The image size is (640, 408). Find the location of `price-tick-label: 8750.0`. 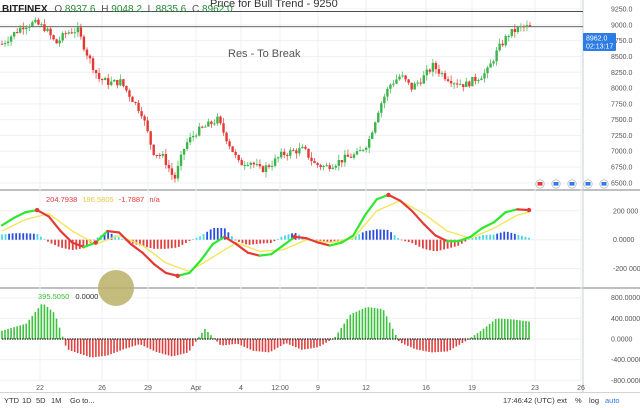

price-tick-label: 8750.0 is located at coordinates (622, 41).